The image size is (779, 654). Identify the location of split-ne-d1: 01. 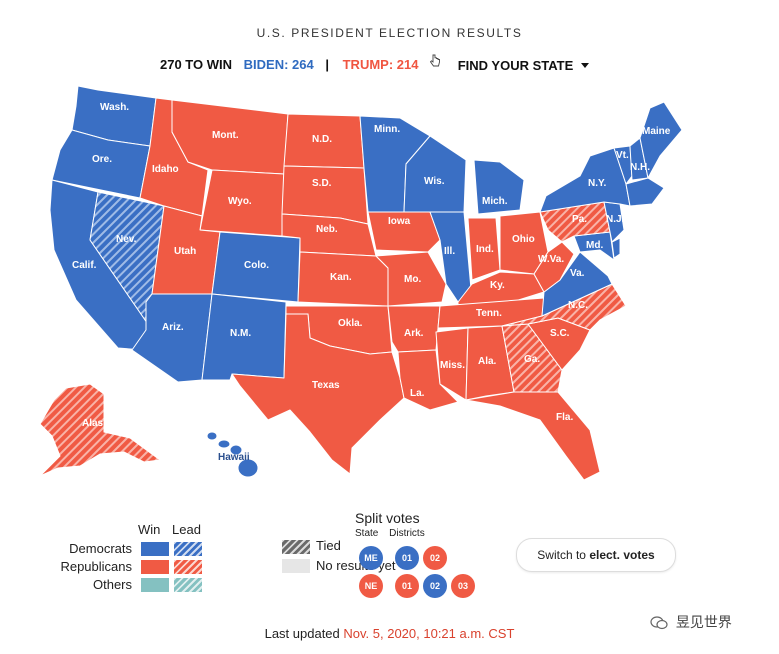
(407, 586).